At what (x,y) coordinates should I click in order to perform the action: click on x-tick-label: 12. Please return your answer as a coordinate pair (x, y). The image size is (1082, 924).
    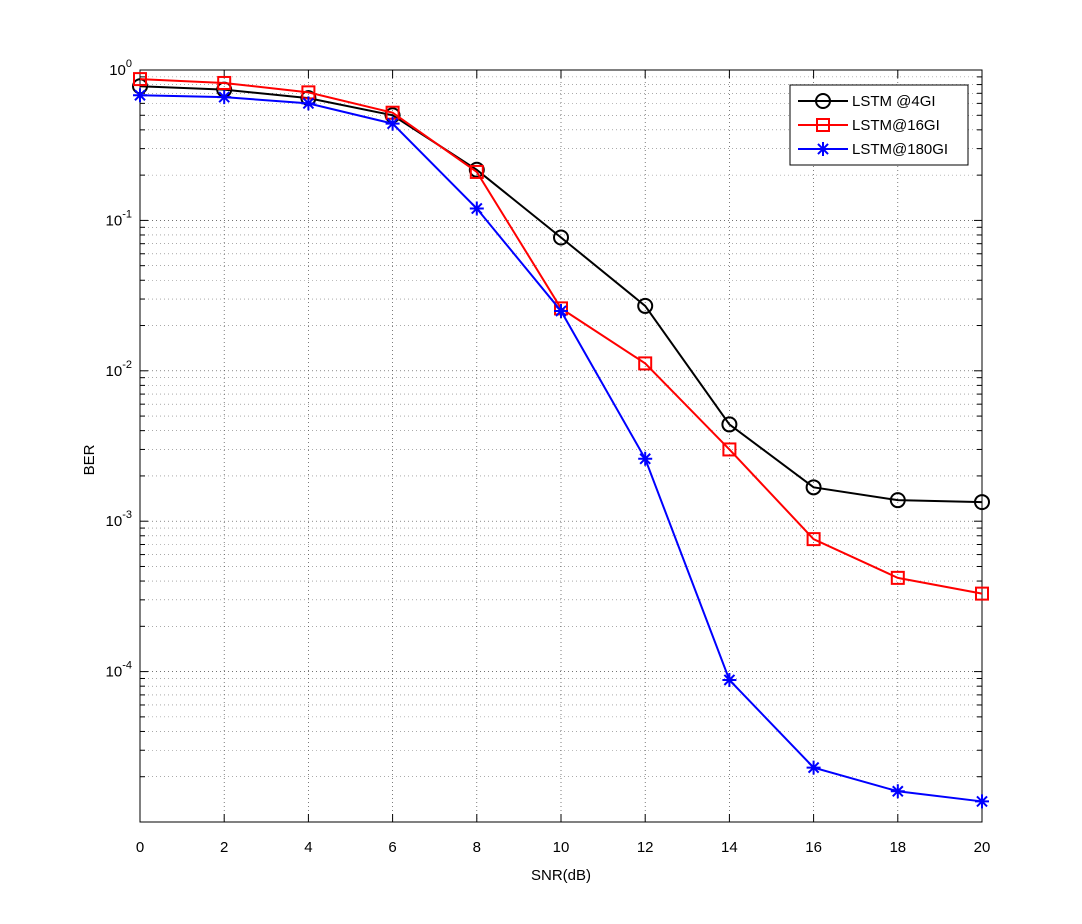
    Looking at the image, I should click on (645, 847).